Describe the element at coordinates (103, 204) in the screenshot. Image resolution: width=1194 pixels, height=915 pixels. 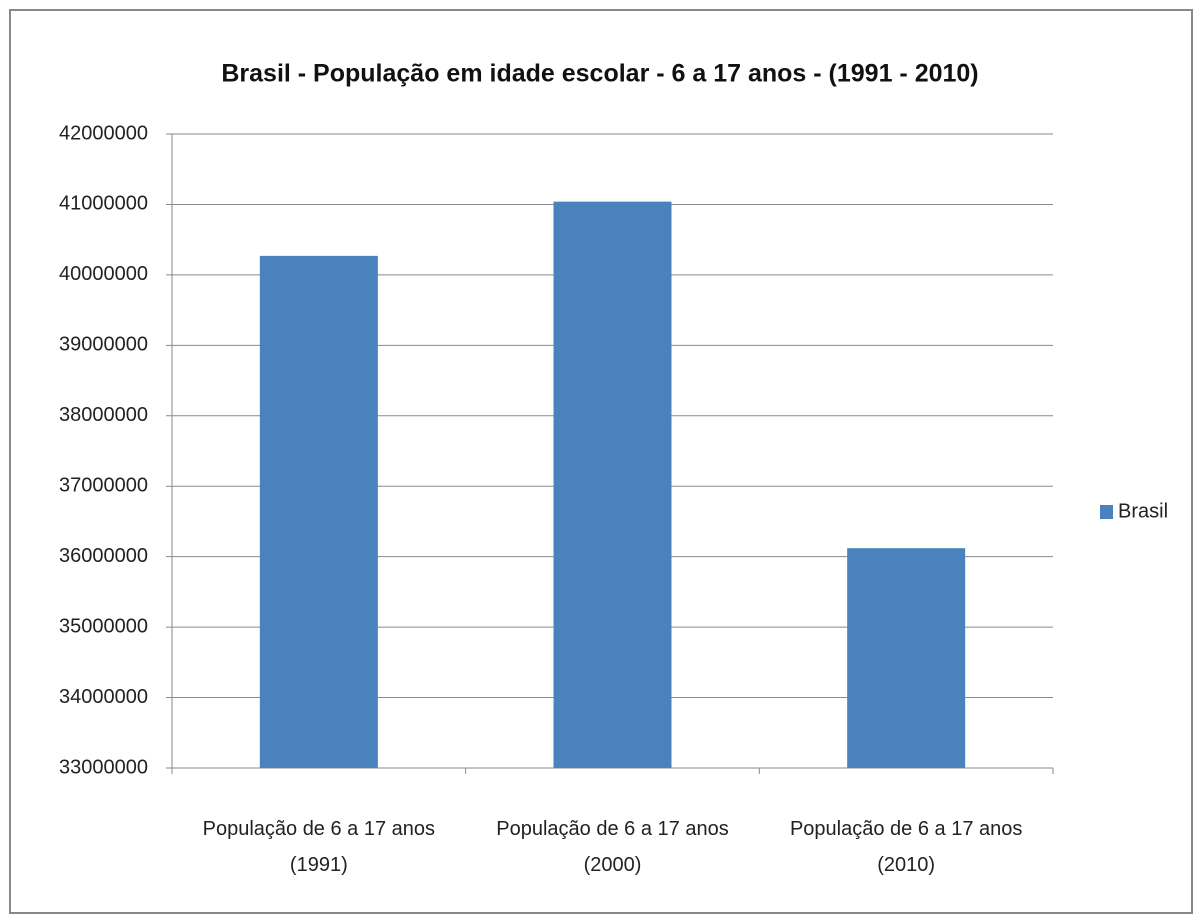
I see `y-tick-label: 41000000` at that location.